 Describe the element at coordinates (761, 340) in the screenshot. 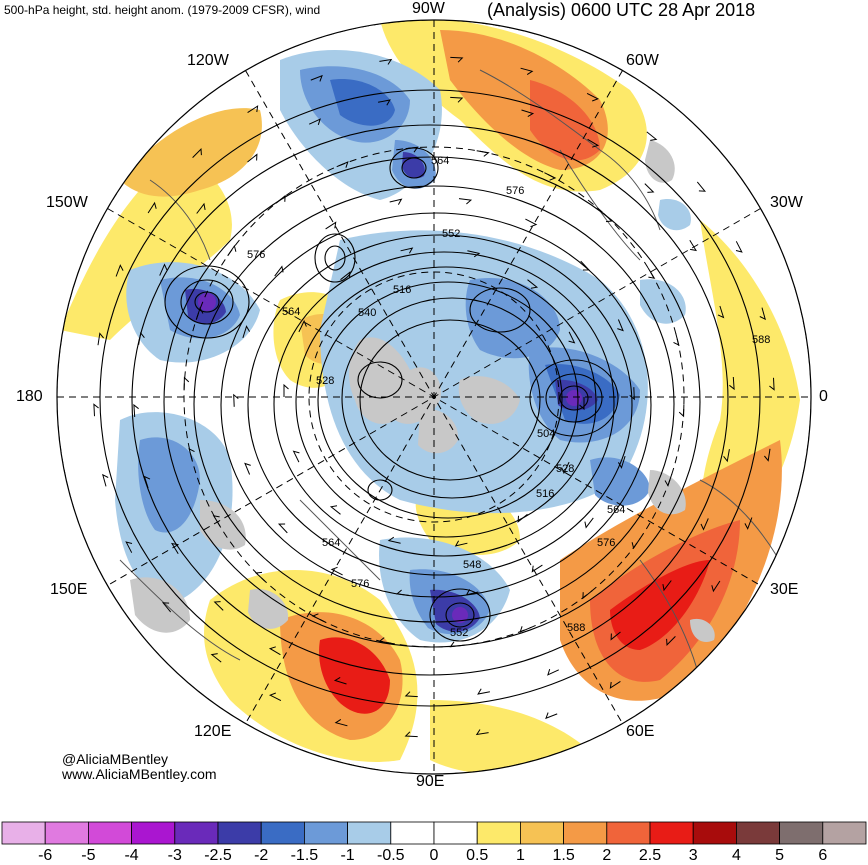

I see `contour-label: 588` at that location.